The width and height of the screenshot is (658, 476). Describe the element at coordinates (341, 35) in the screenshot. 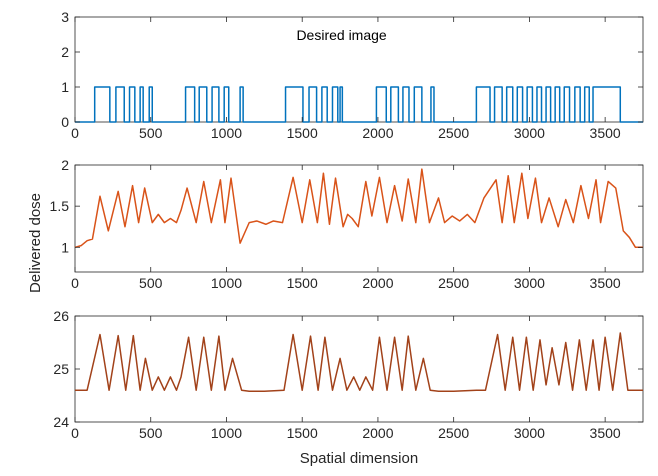

I see `annotation-desired-image: Desired image` at that location.